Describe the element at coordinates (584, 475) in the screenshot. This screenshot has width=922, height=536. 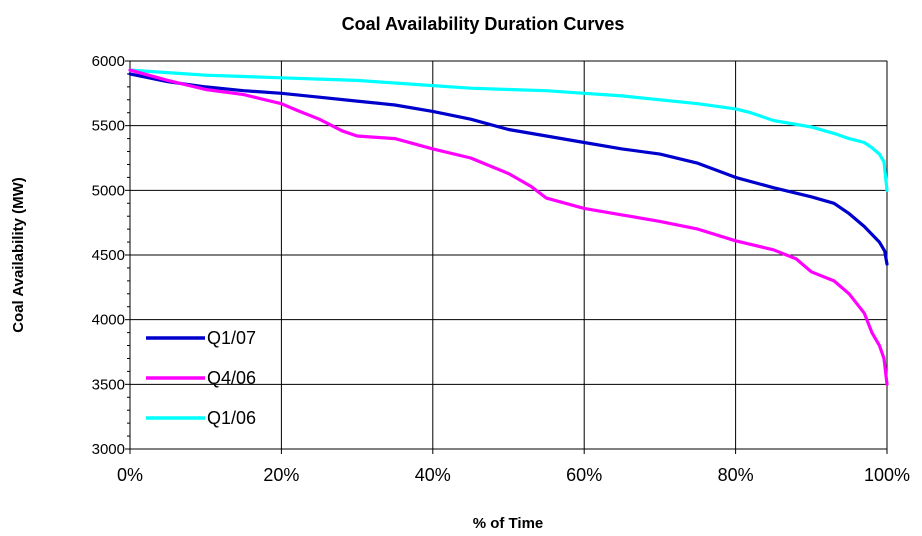
I see `x-tick-label: 60%` at that location.